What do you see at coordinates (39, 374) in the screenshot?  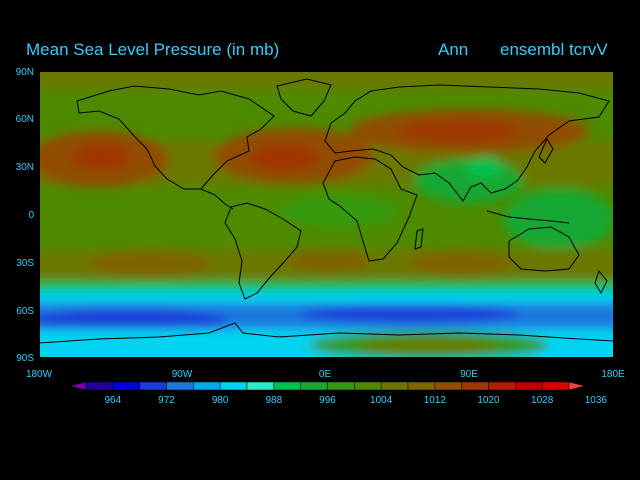 I see `lon-label-180w: 180W` at bounding box center [39, 374].